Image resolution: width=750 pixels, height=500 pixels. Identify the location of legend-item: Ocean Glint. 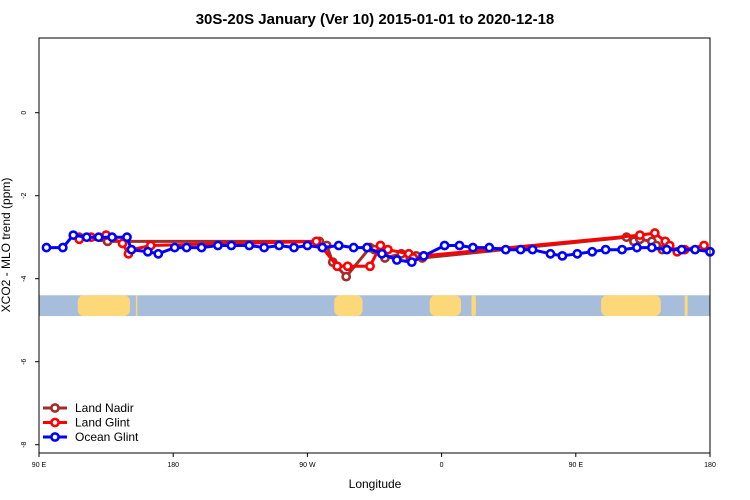
(91, 437).